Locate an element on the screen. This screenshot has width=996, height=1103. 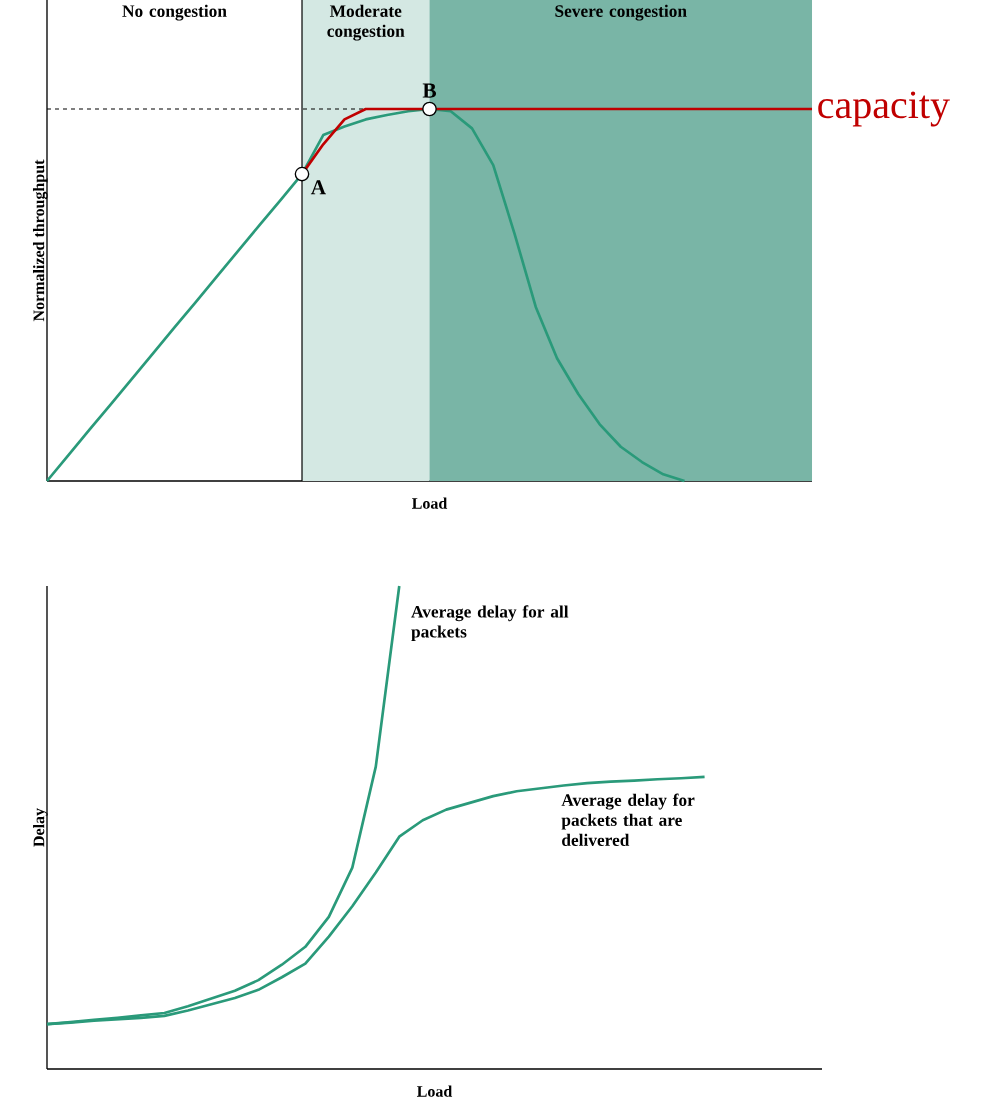
text: No congestion is located at coordinates (174, 12).